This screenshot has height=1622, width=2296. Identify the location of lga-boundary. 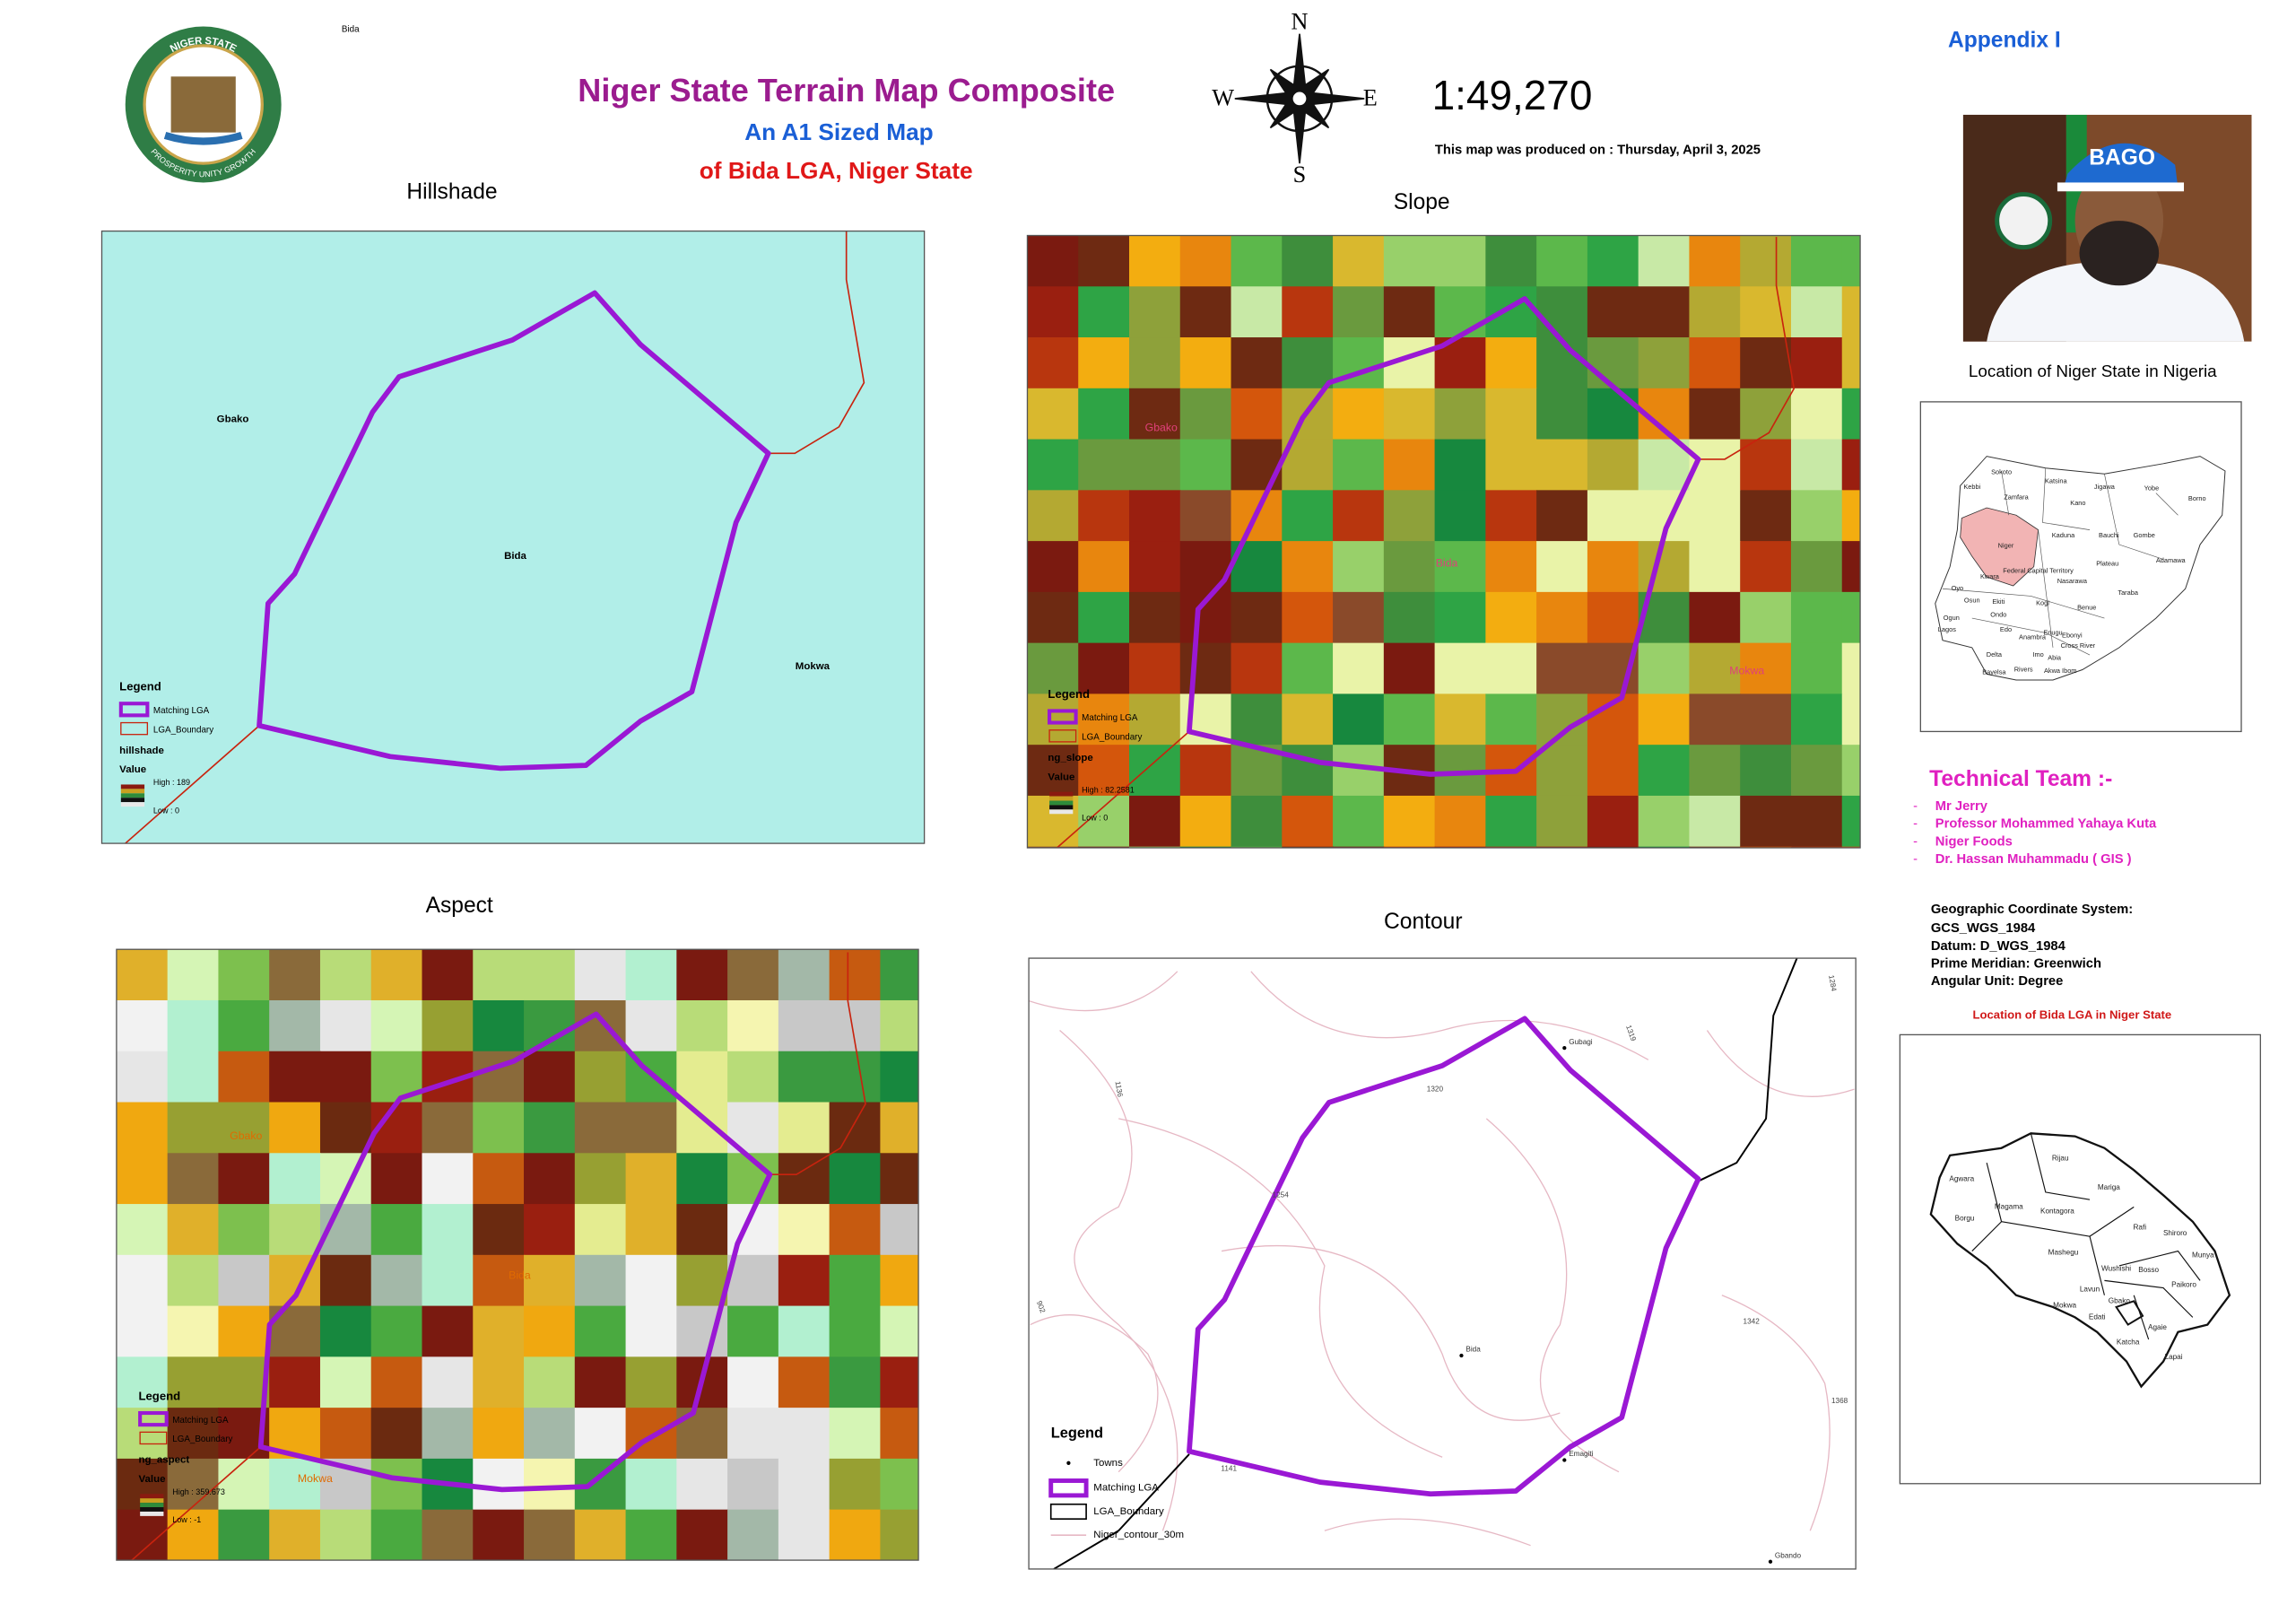
(1123, 789).